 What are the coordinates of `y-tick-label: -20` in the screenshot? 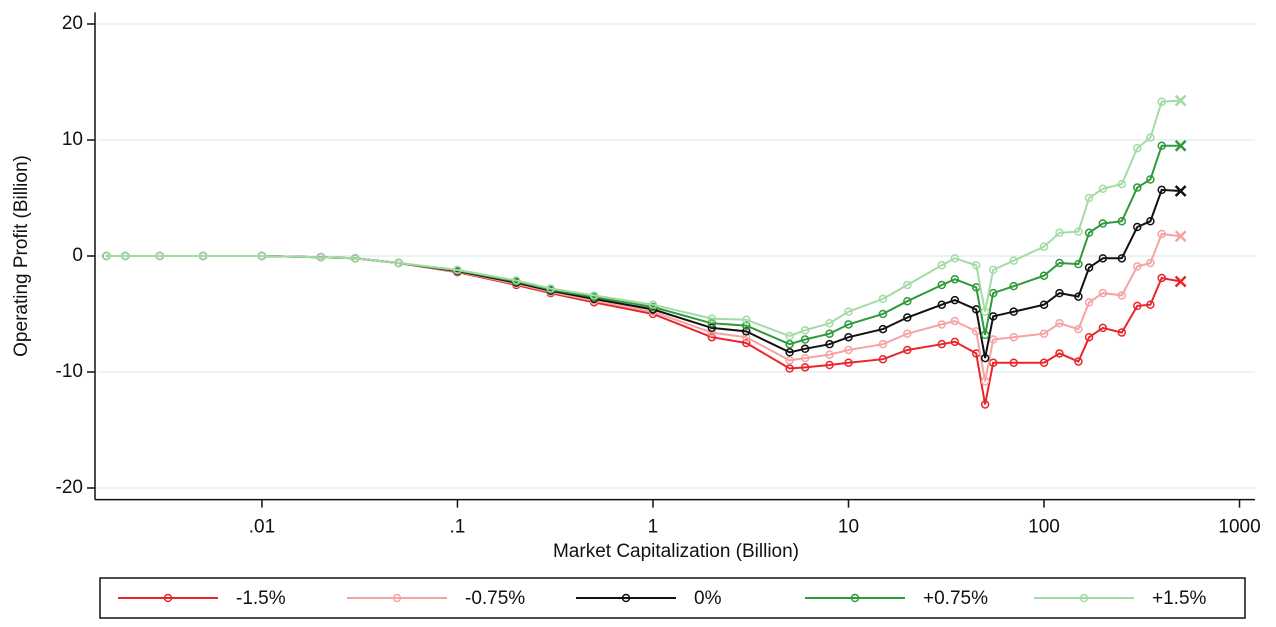 It's located at (69, 487).